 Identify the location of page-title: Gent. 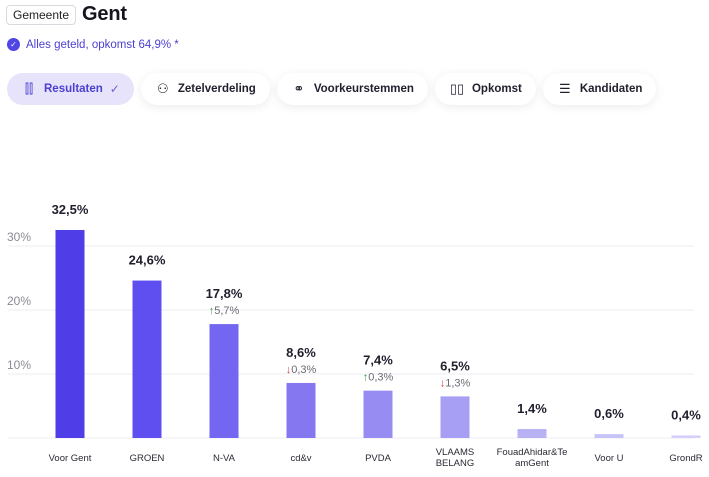
(104, 14).